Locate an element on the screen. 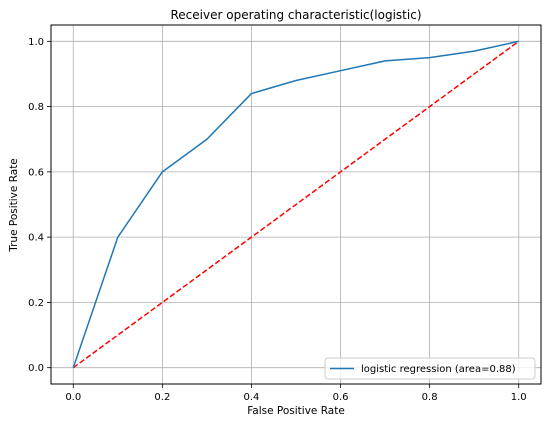 Image resolution: width=550 pixels, height=421 pixels. legend-label: logistic regression (area=0.88) is located at coordinates (438, 369).